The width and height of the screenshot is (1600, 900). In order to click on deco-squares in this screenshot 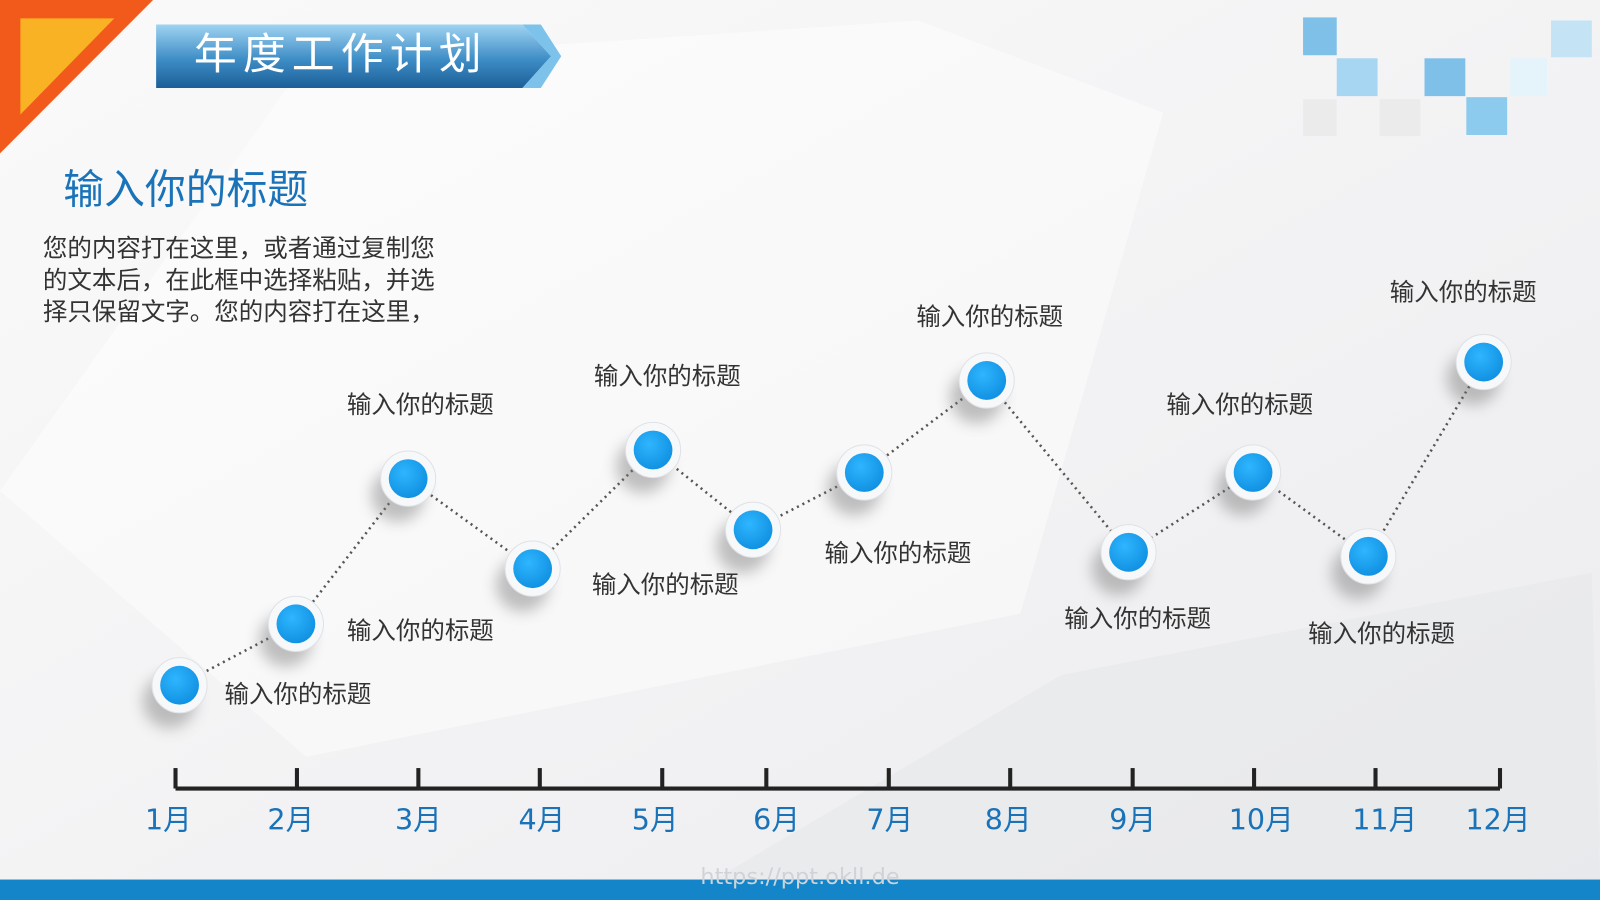, I will do `click(1447, 77)`.